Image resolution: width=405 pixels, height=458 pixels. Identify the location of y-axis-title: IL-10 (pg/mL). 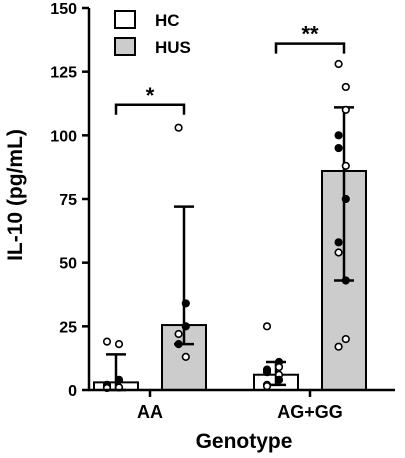
(15, 195).